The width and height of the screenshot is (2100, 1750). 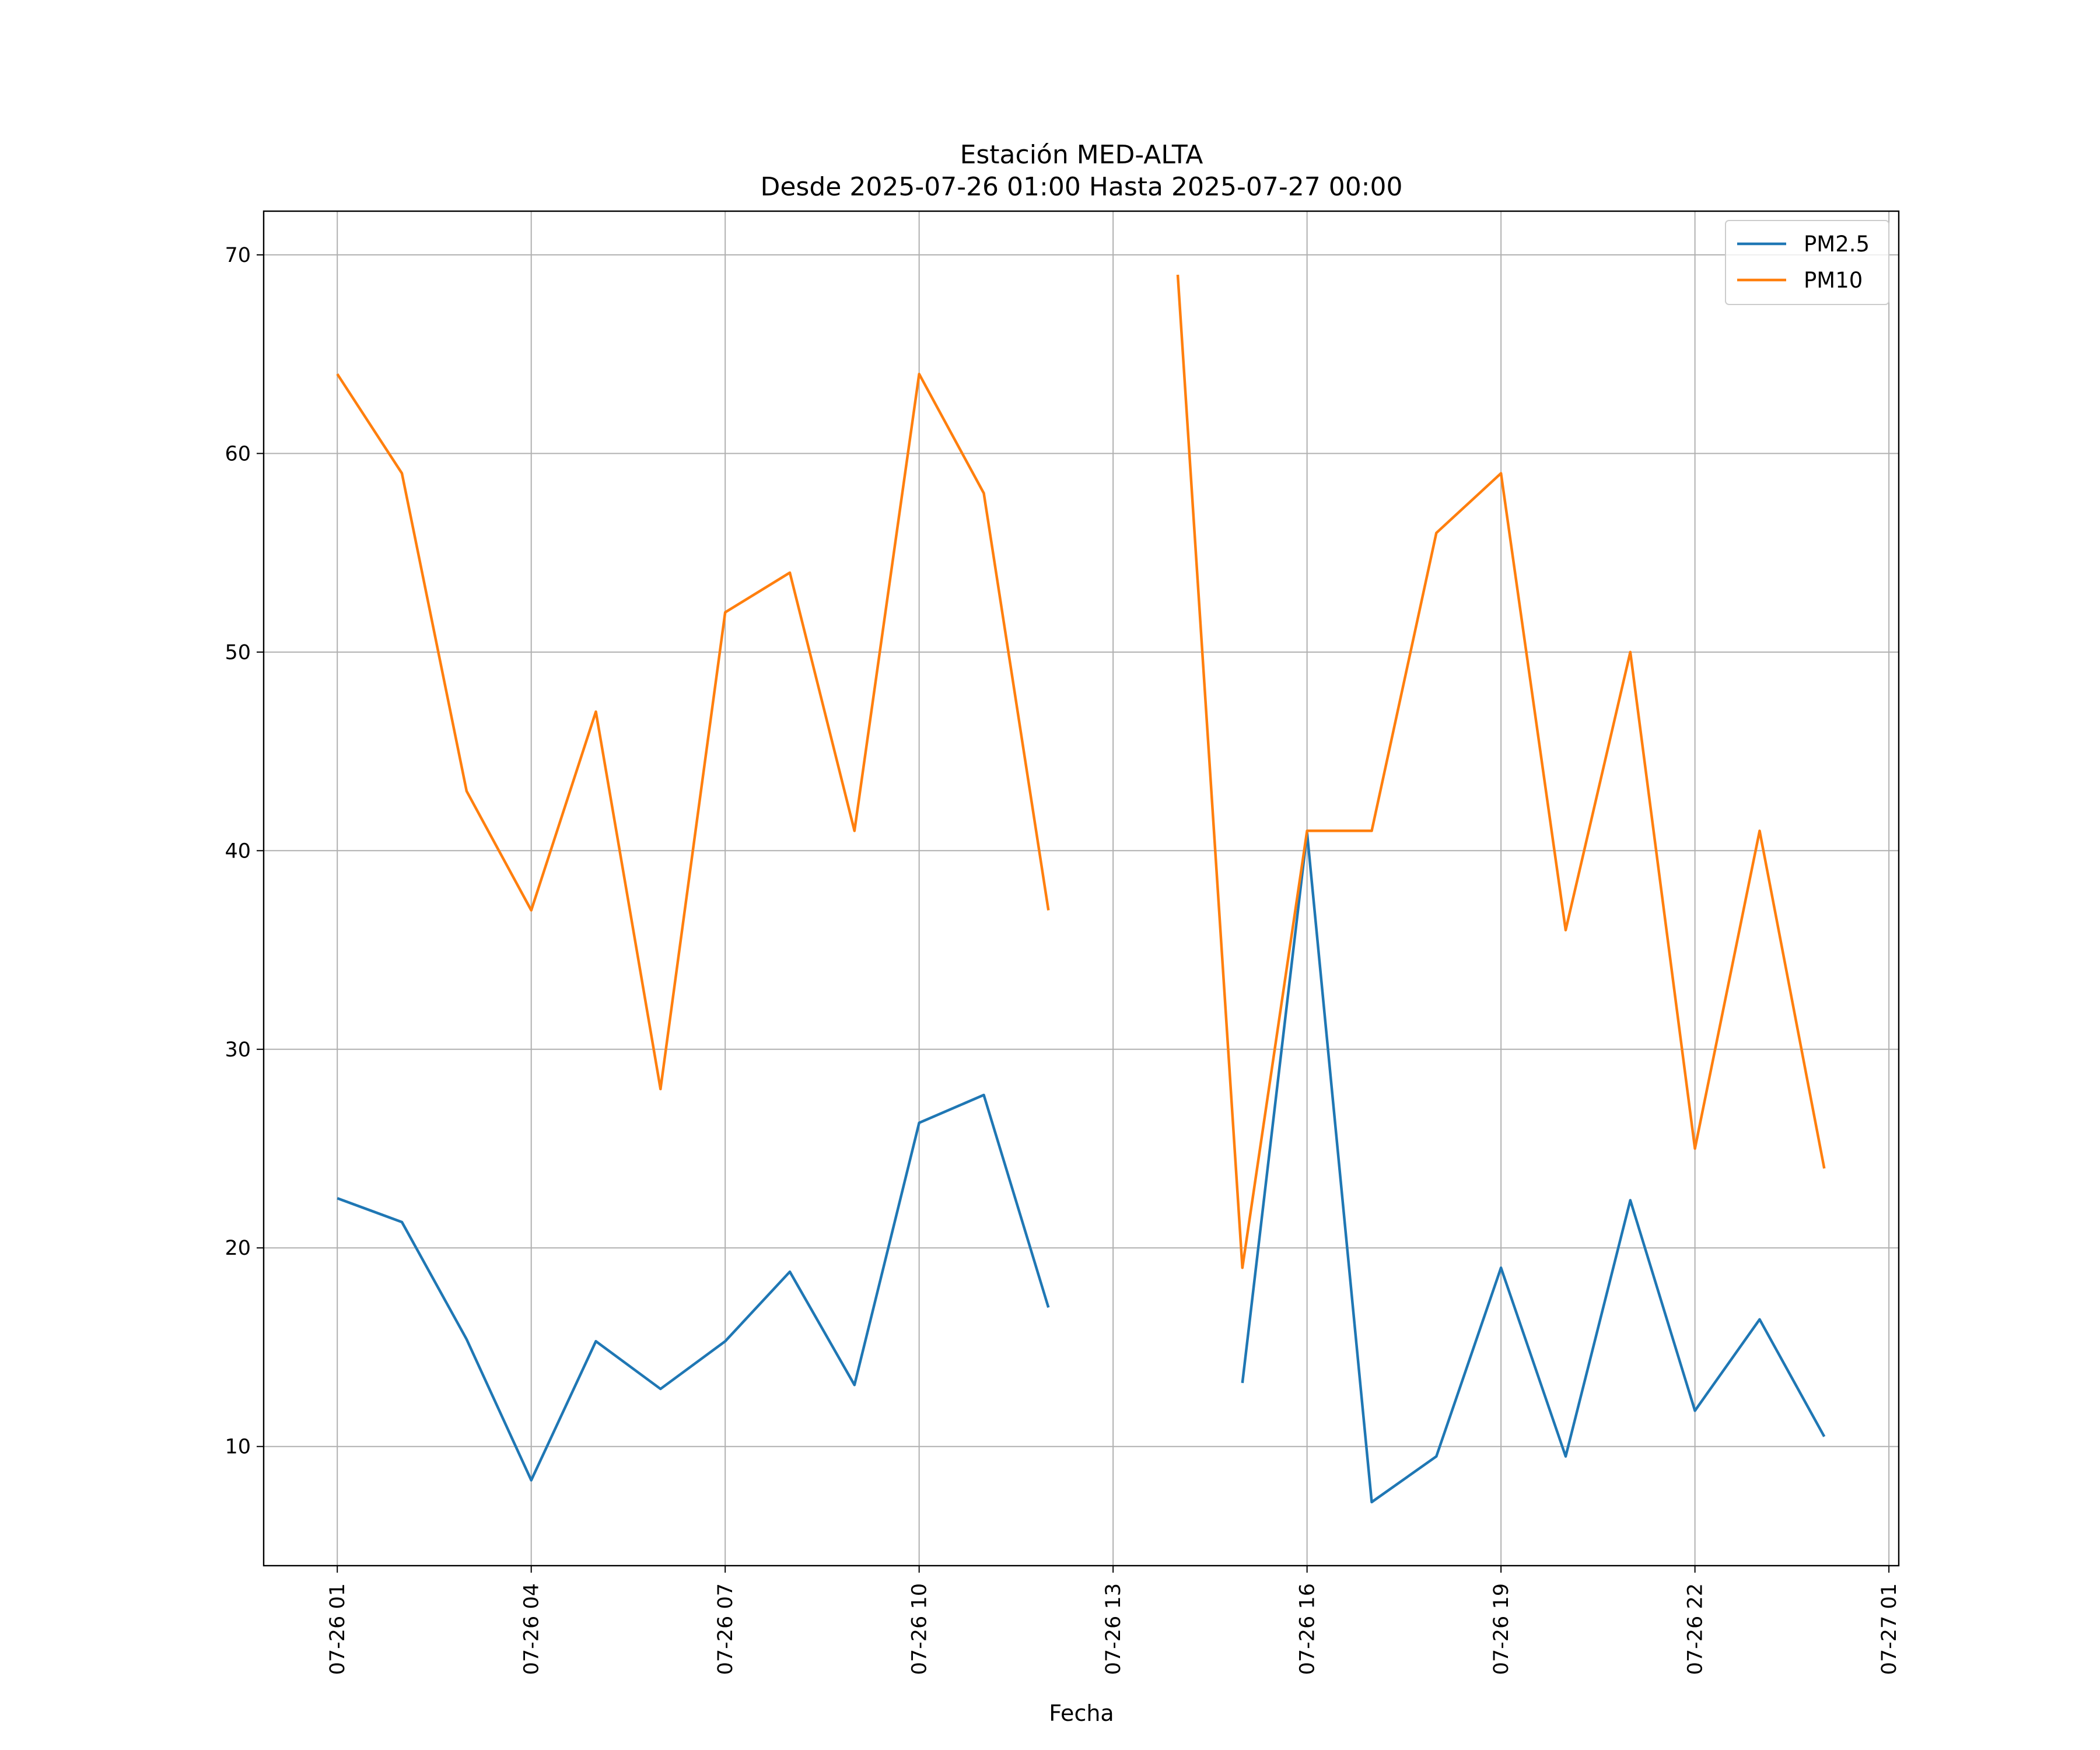 I want to click on x-tick-label: 07-26 22, so click(x=1695, y=1629).